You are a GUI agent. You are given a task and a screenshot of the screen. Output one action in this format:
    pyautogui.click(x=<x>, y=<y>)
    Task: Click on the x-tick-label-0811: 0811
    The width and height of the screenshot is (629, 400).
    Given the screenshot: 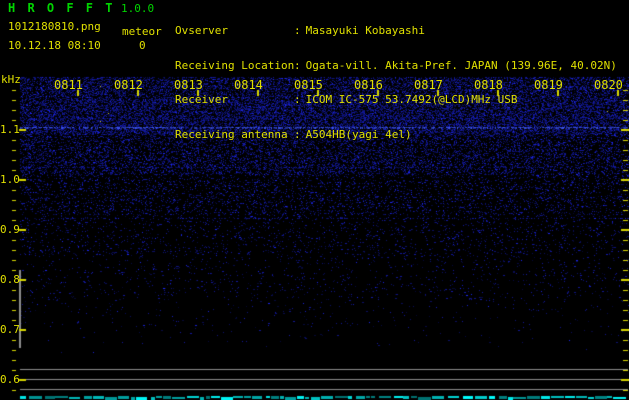 What is the action you would take?
    pyautogui.click(x=68, y=85)
    